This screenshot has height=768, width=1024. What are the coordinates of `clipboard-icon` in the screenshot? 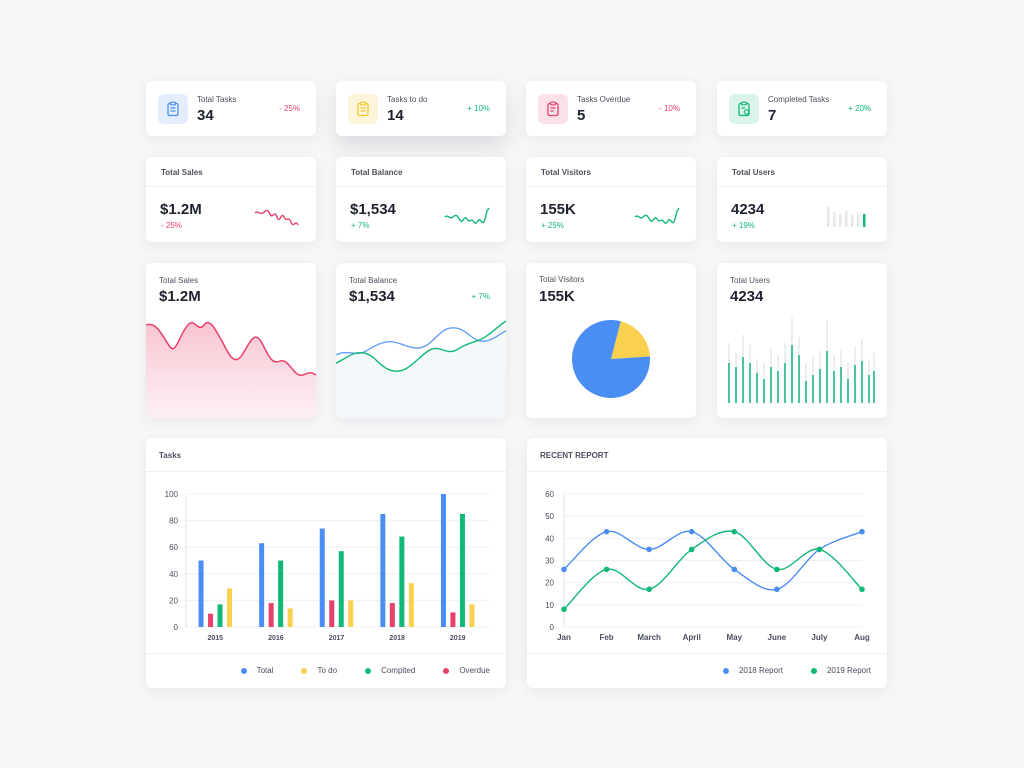 It's located at (173, 109).